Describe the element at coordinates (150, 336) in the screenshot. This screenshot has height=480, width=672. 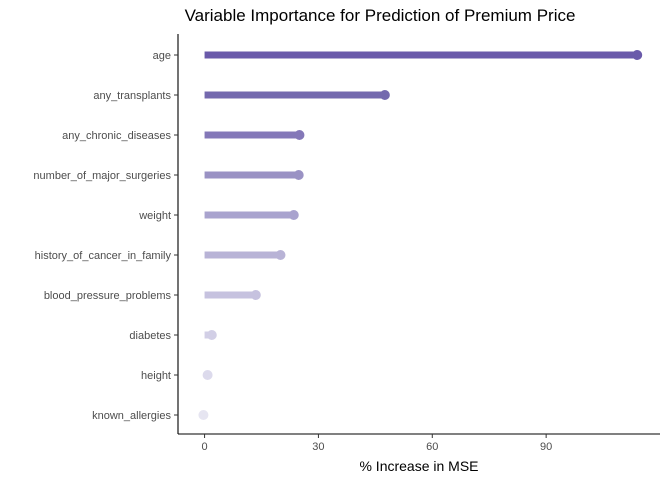
I see `y-tick-label: diabetes` at that location.